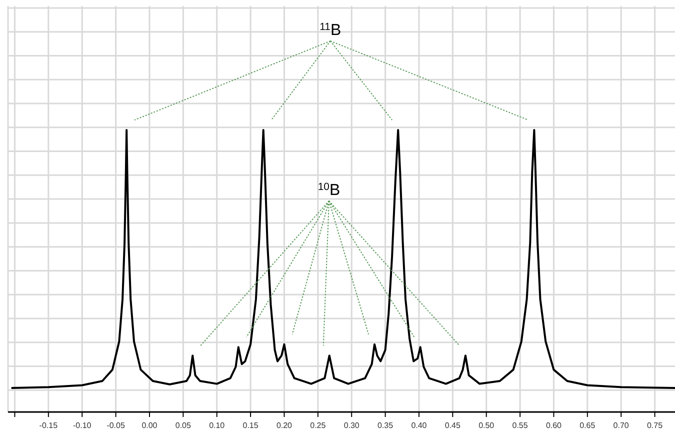  What do you see at coordinates (318, 425) in the screenshot?
I see `x-tick-label: 0.25` at bounding box center [318, 425].